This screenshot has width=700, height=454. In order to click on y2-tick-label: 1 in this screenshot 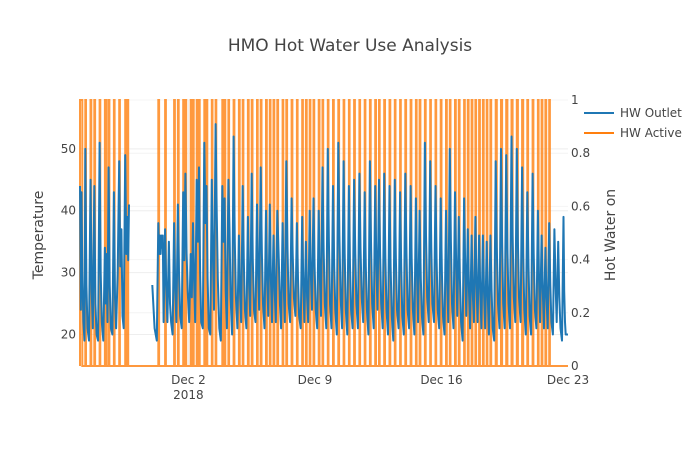, I will do `click(575, 100)`.